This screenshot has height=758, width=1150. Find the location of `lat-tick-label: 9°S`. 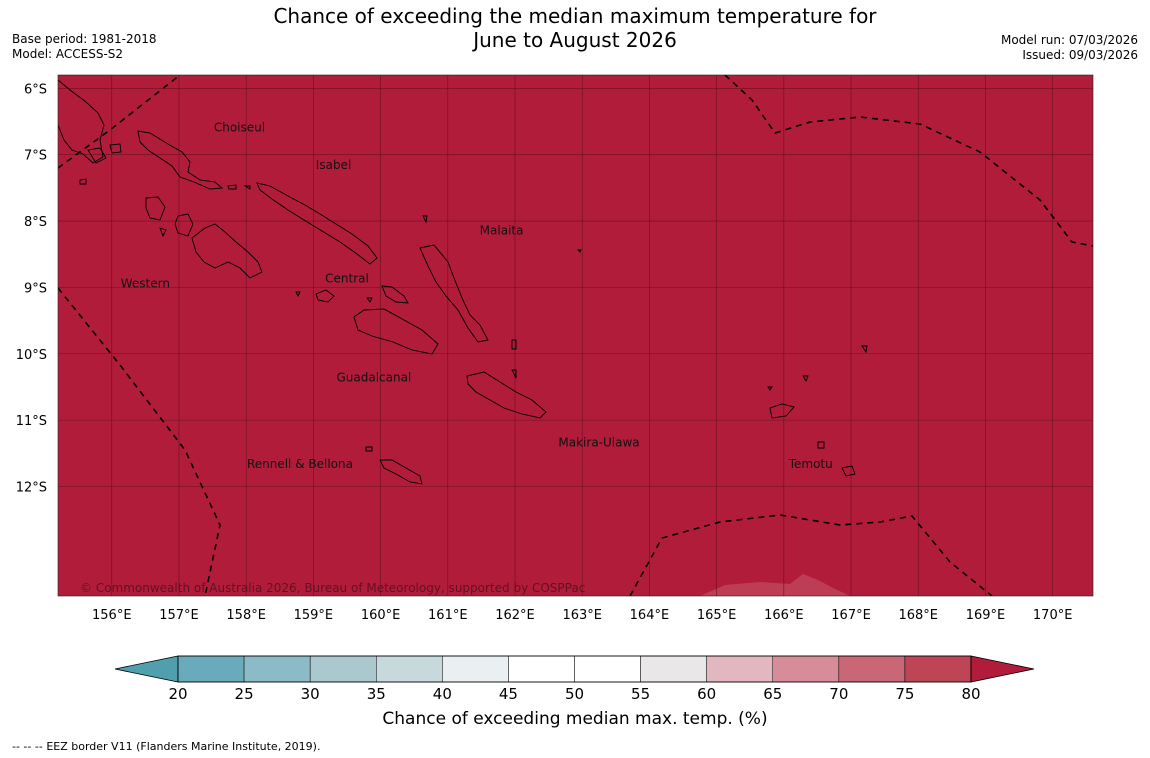

lat-tick-label: 9°S is located at coordinates (35, 288).